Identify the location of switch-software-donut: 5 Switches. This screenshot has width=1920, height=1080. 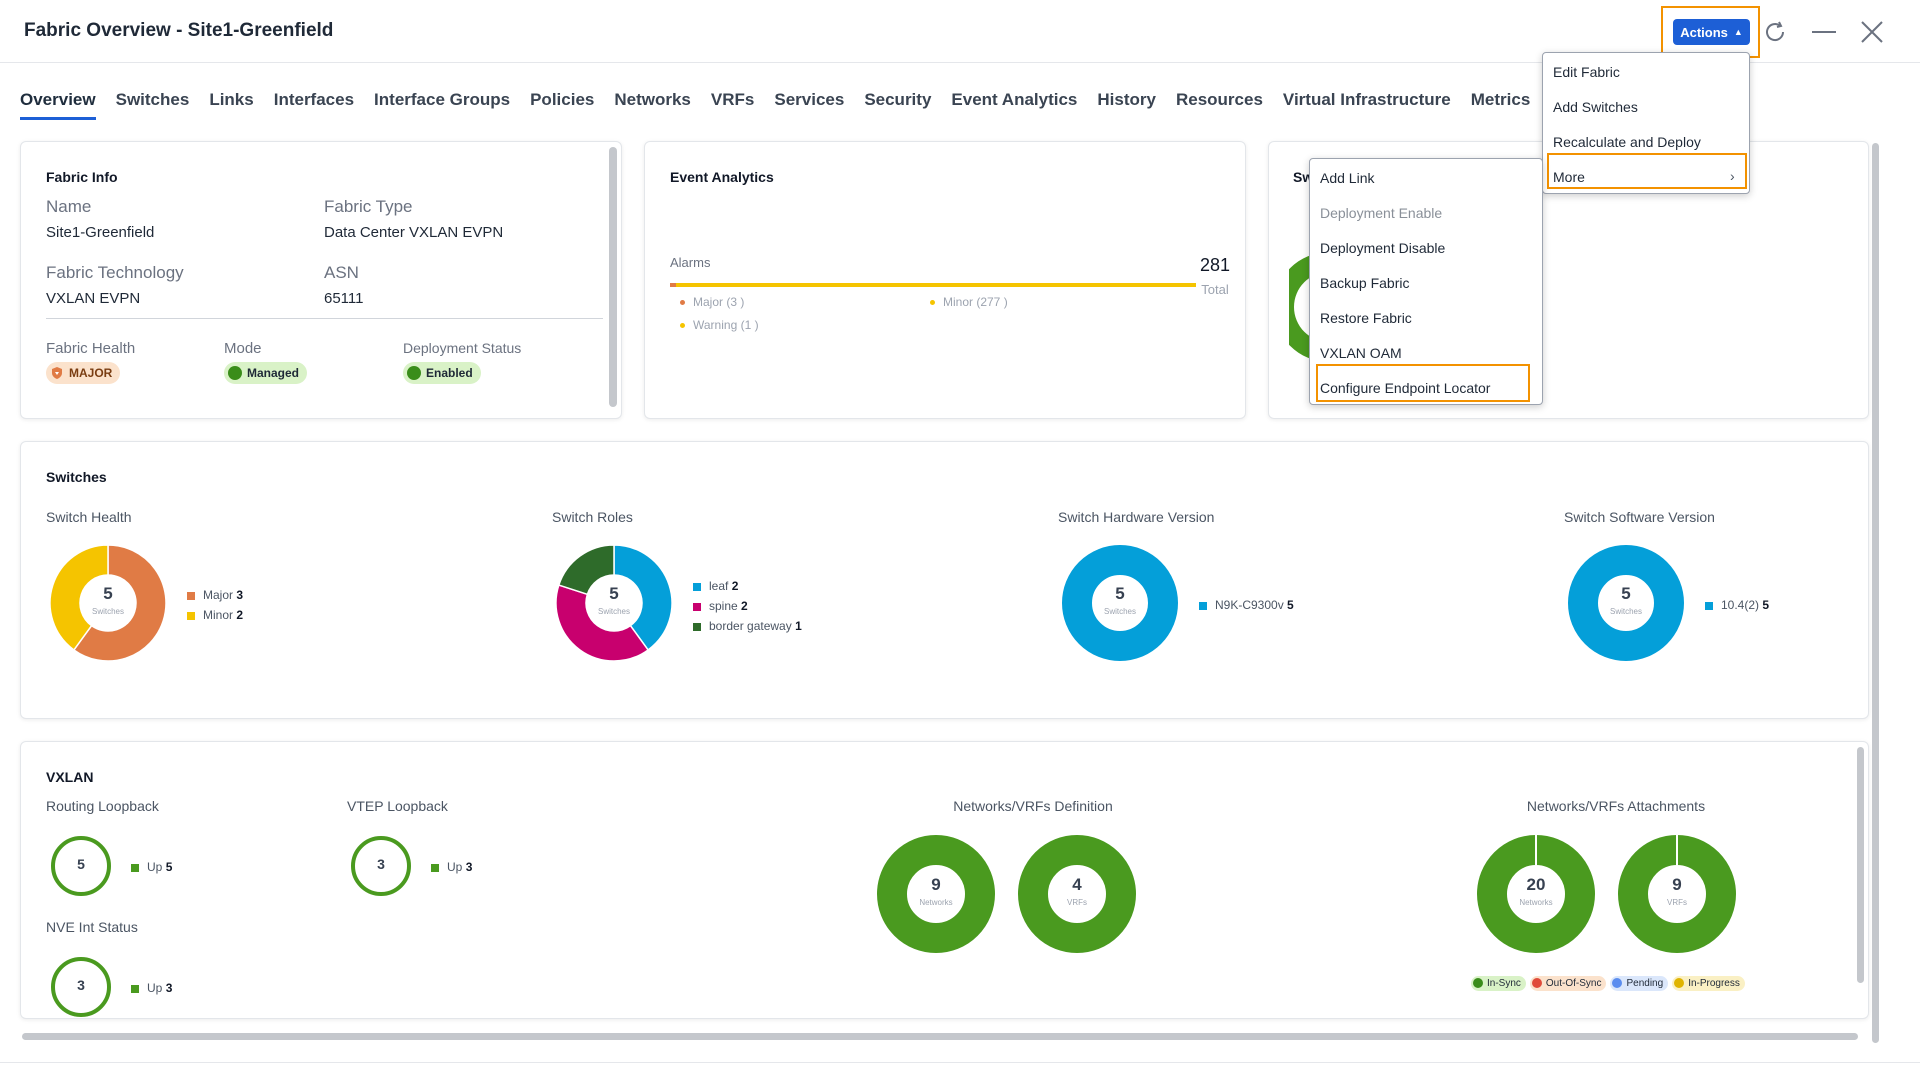
(1626, 603).